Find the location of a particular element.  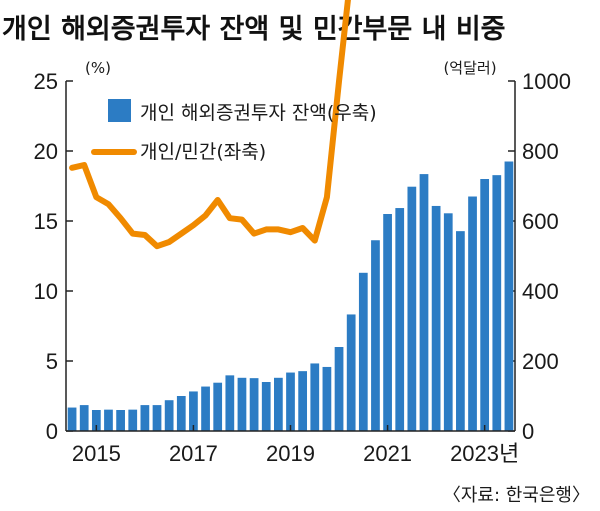

right-tick-label: 200 is located at coordinates (540, 361).